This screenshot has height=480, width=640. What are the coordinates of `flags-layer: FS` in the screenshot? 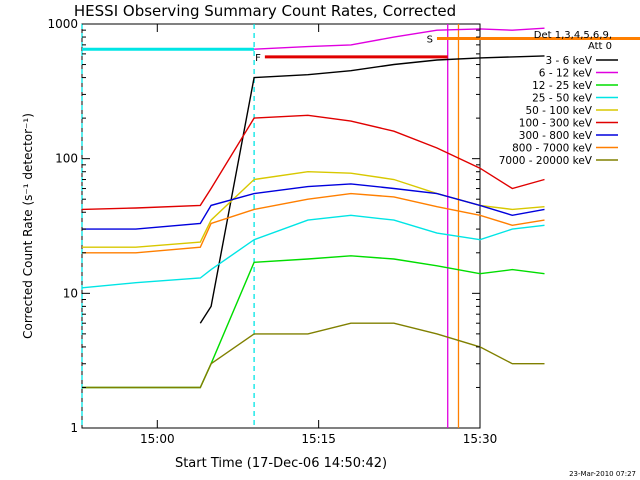 It's located at (447, 49).